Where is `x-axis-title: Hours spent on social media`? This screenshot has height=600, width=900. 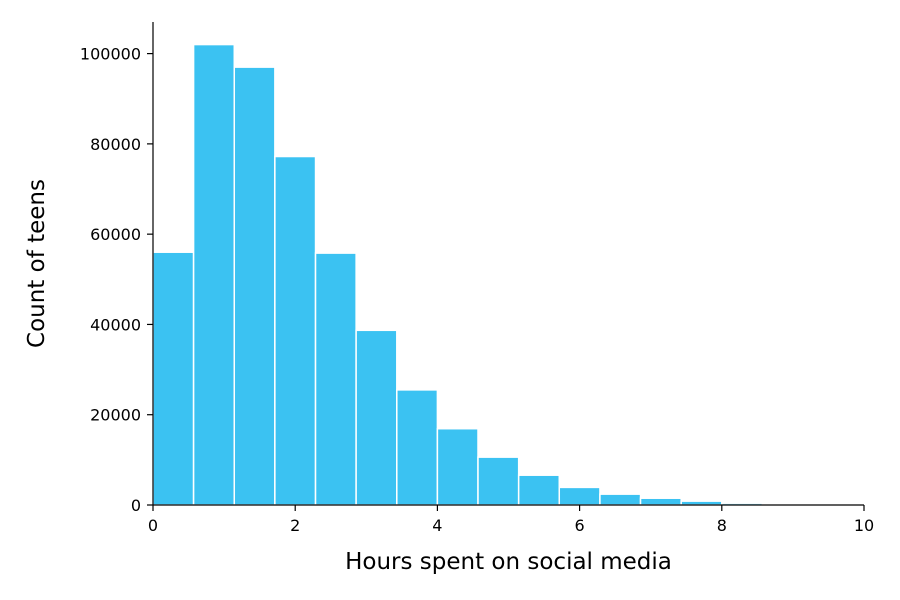
x-axis-title: Hours spent on social media is located at coordinates (508, 562).